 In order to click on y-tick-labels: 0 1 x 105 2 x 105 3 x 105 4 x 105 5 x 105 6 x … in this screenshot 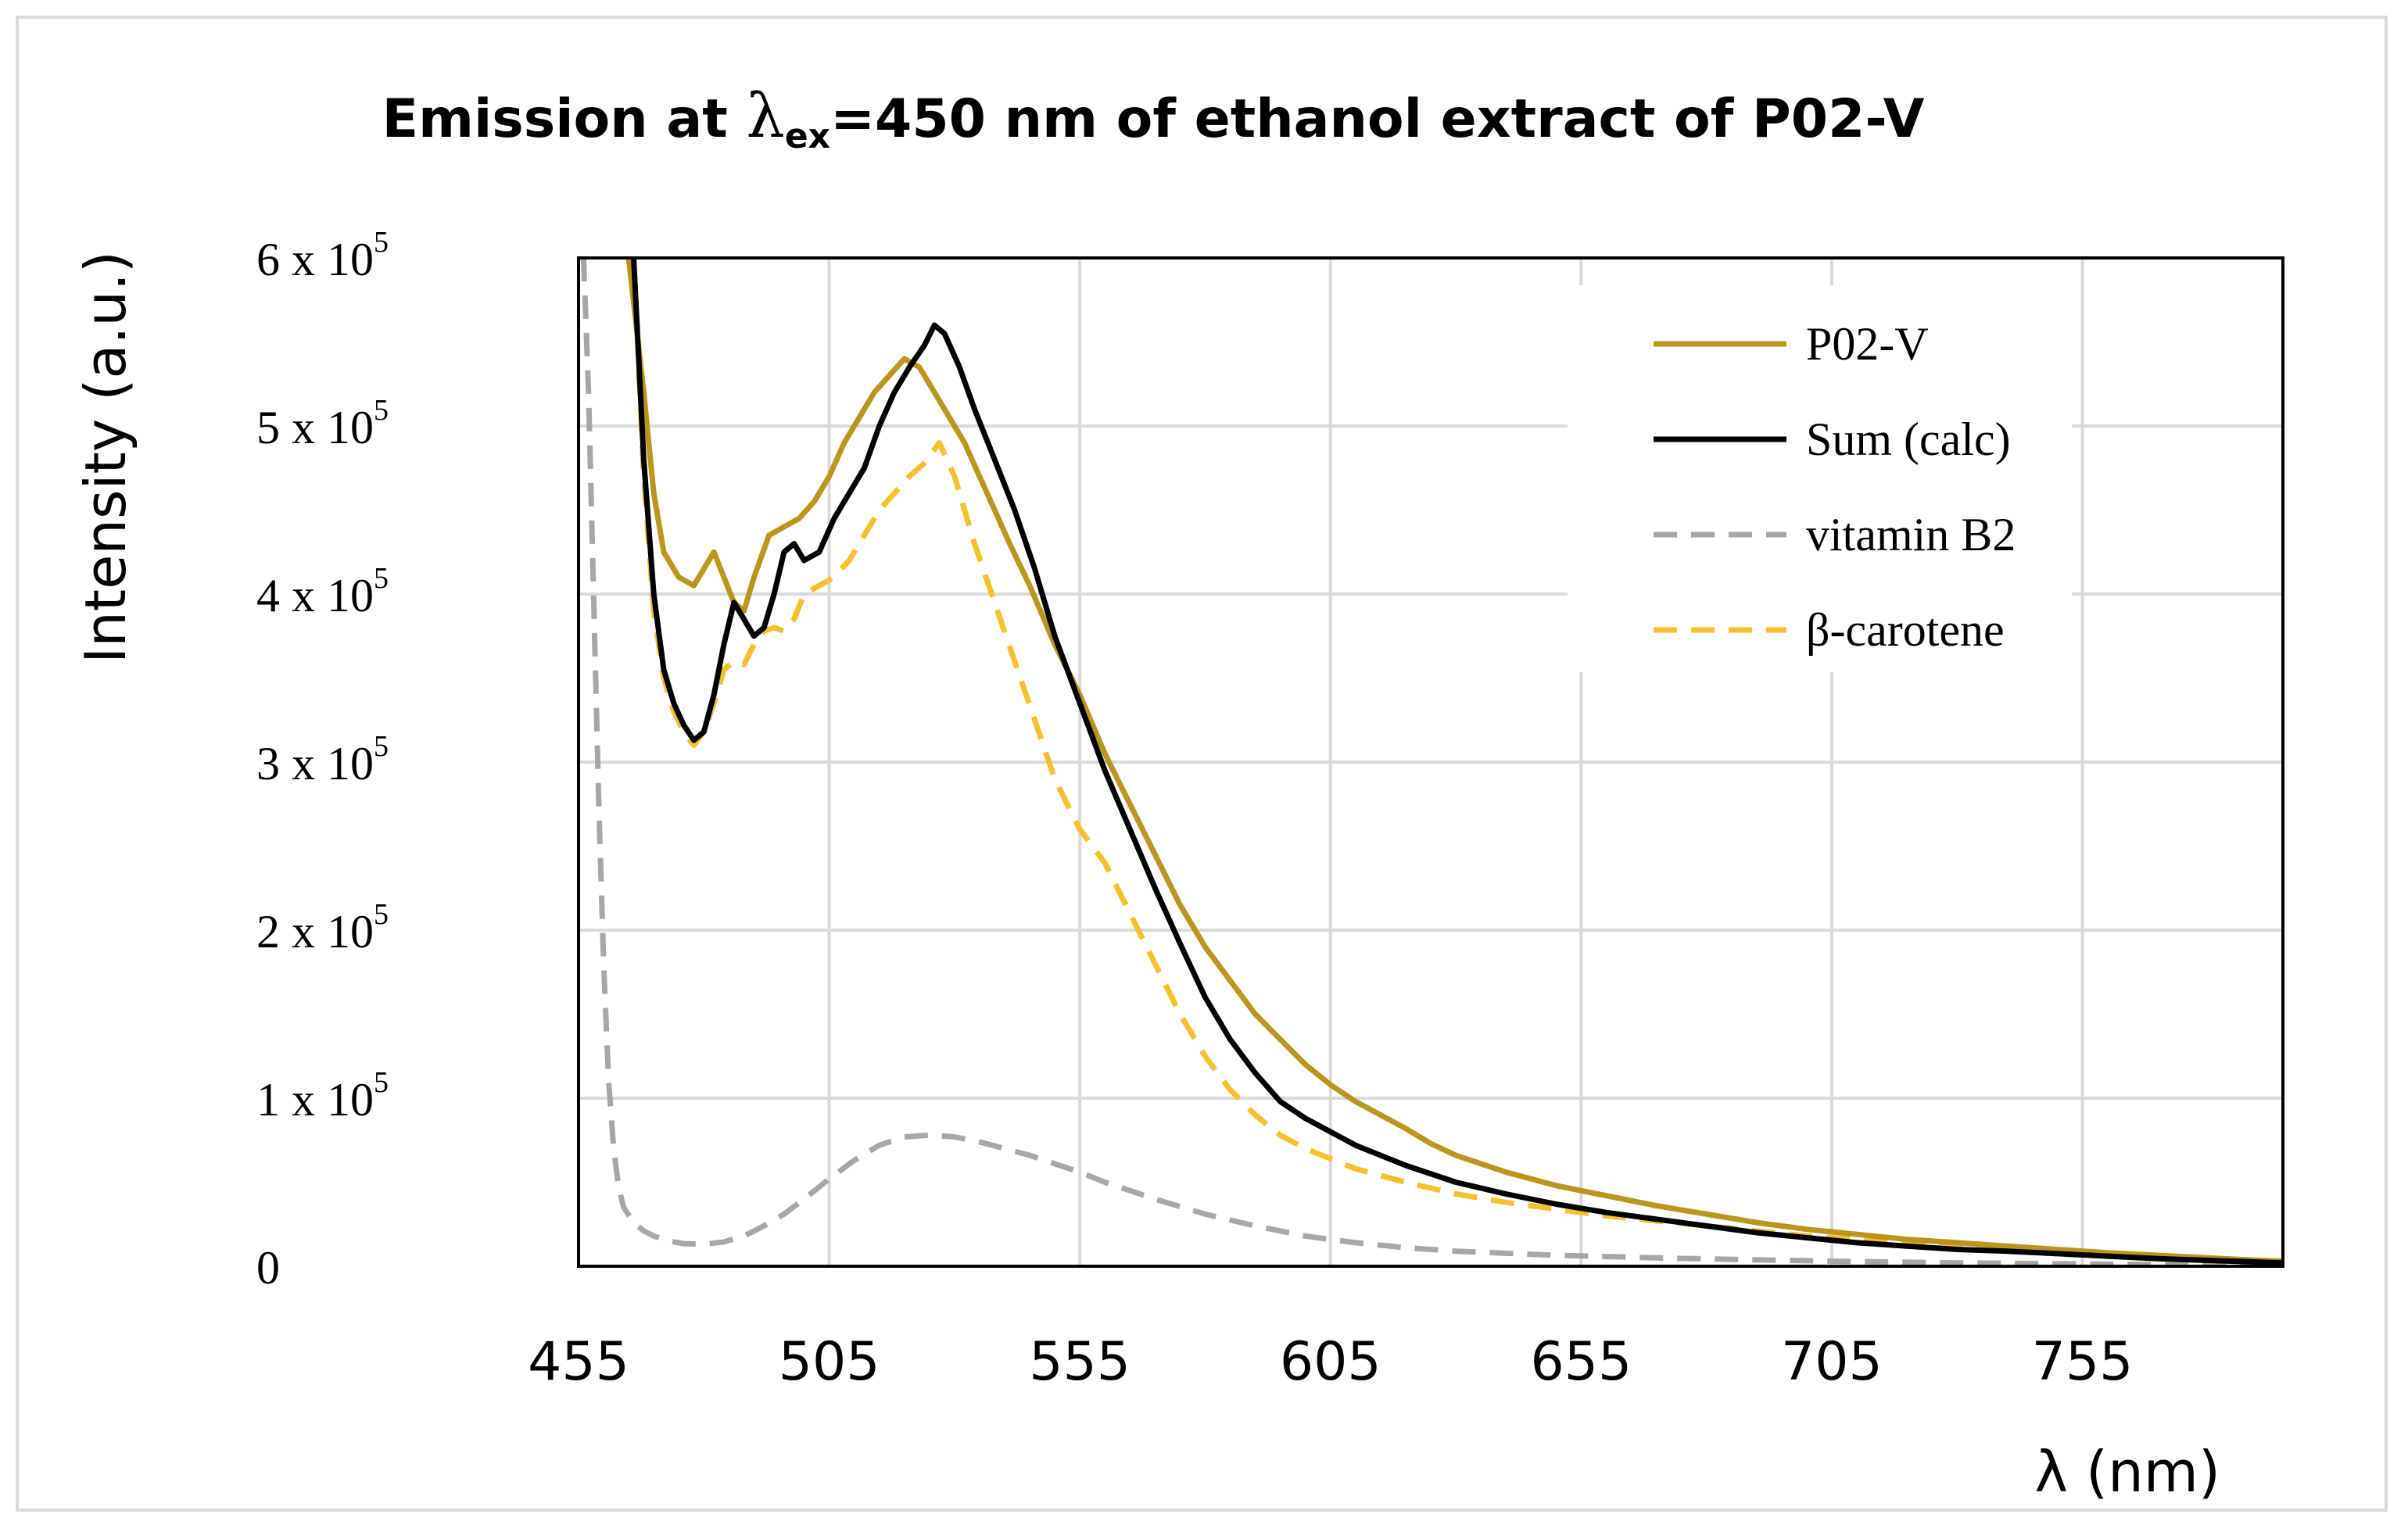, I will do `click(322, 760)`.